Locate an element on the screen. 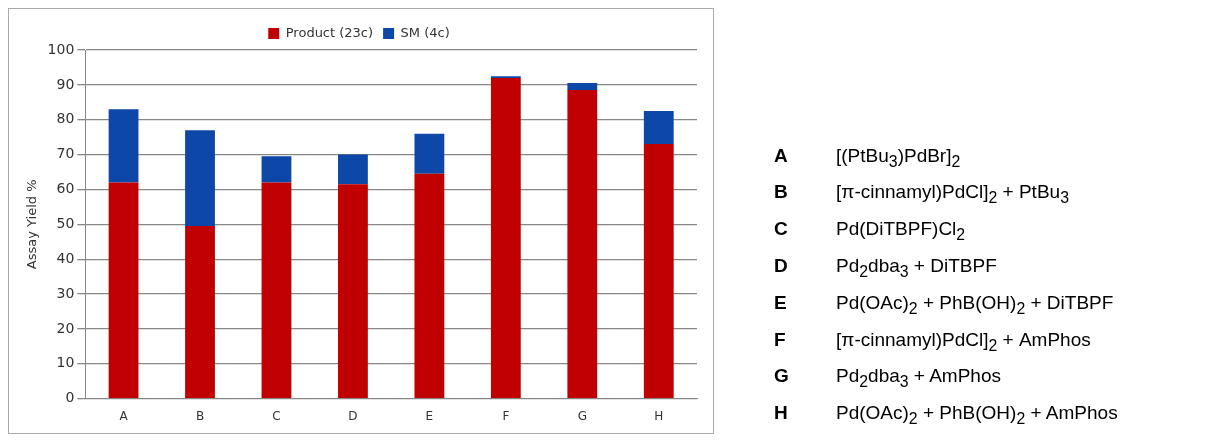 The width and height of the screenshot is (1225, 440). y-tick-label: 100 is located at coordinates (61, 48).